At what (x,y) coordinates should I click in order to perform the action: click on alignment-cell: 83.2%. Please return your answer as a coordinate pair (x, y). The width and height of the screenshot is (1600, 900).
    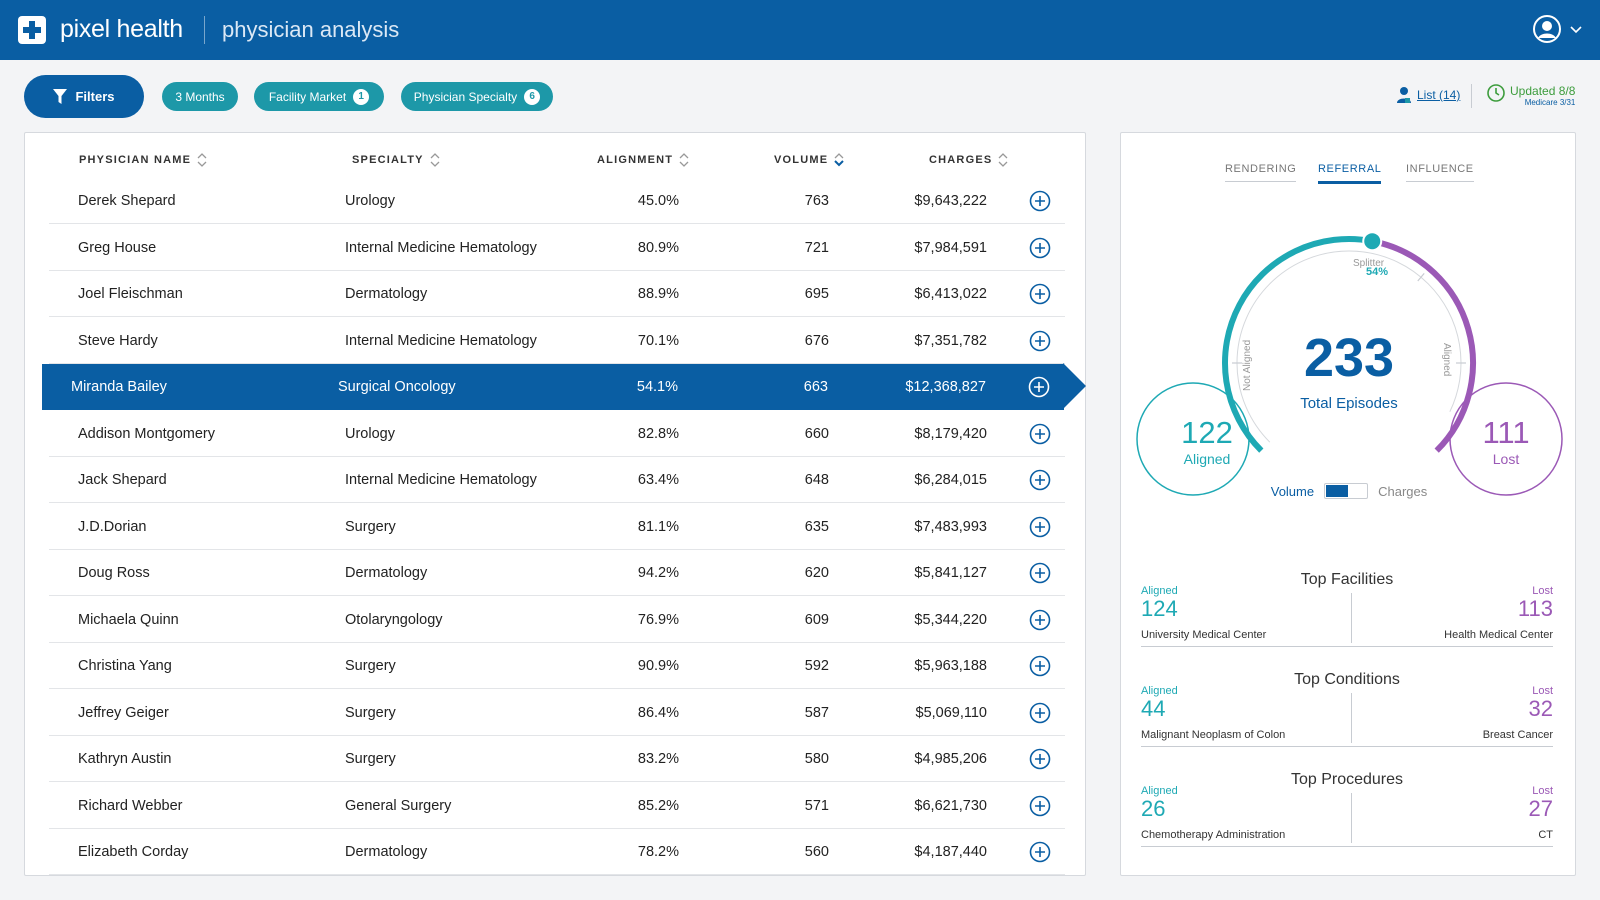
    Looking at the image, I should click on (658, 759).